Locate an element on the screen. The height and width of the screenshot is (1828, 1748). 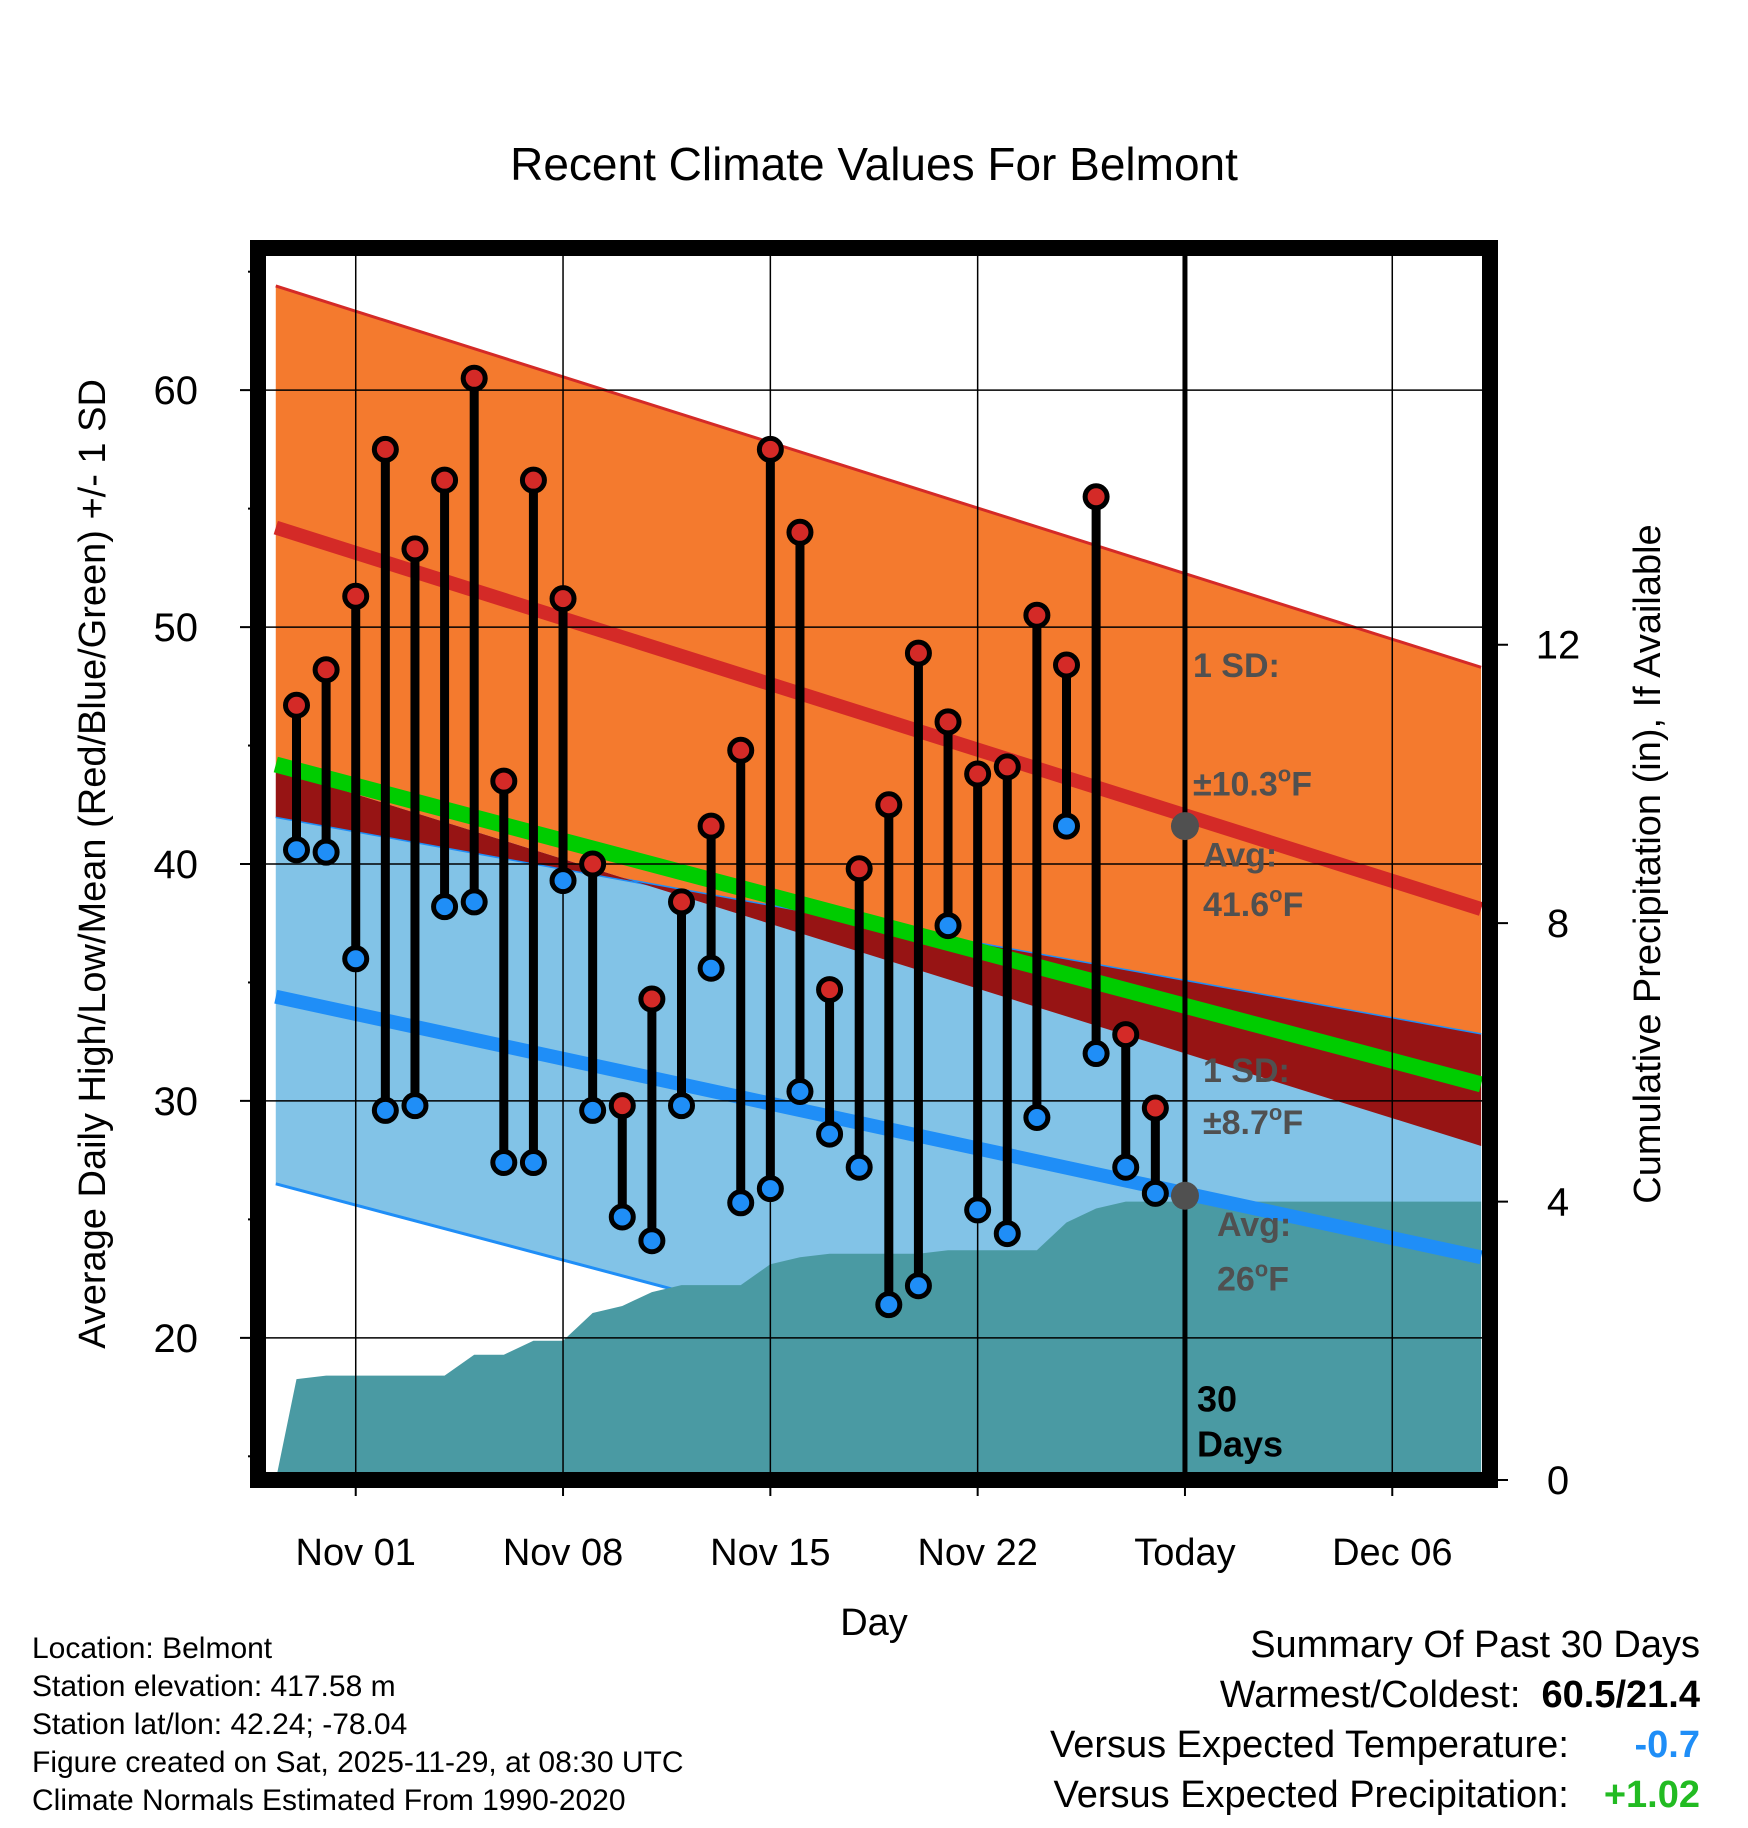
info-elevation: Station elevation: 417.58 m is located at coordinates (214, 1686).